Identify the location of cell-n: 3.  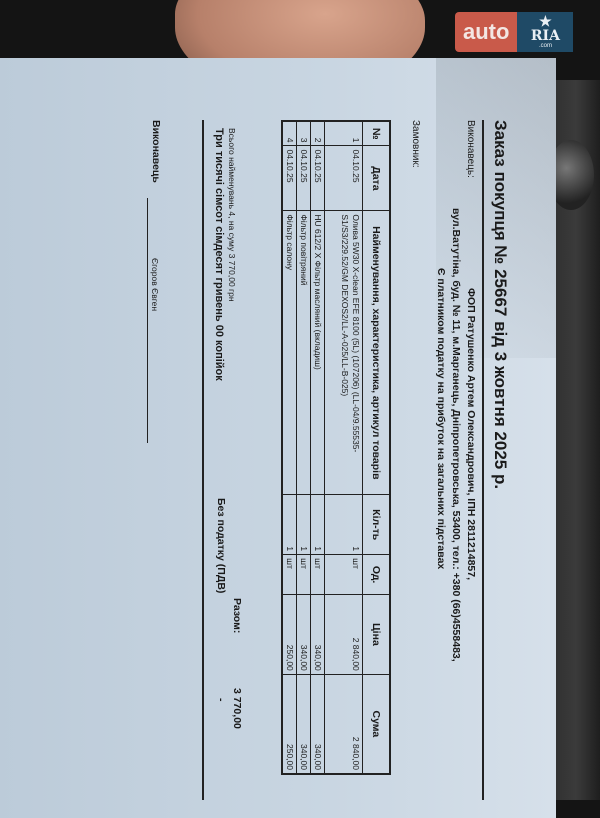
(303, 133).